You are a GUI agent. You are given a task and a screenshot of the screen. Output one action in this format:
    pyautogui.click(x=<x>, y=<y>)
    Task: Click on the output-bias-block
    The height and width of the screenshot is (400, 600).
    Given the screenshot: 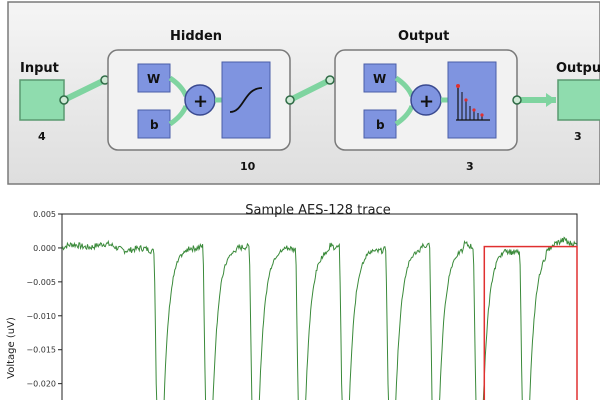 What is the action you would take?
    pyautogui.click(x=380, y=124)
    